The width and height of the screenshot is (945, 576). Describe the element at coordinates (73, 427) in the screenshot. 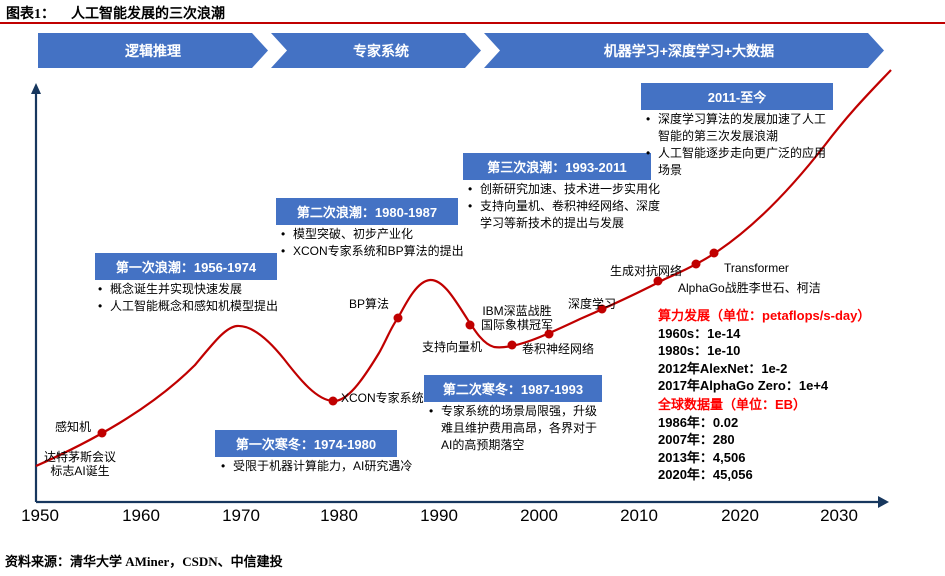

I see `milestone-label-perceptron: 感知机` at that location.